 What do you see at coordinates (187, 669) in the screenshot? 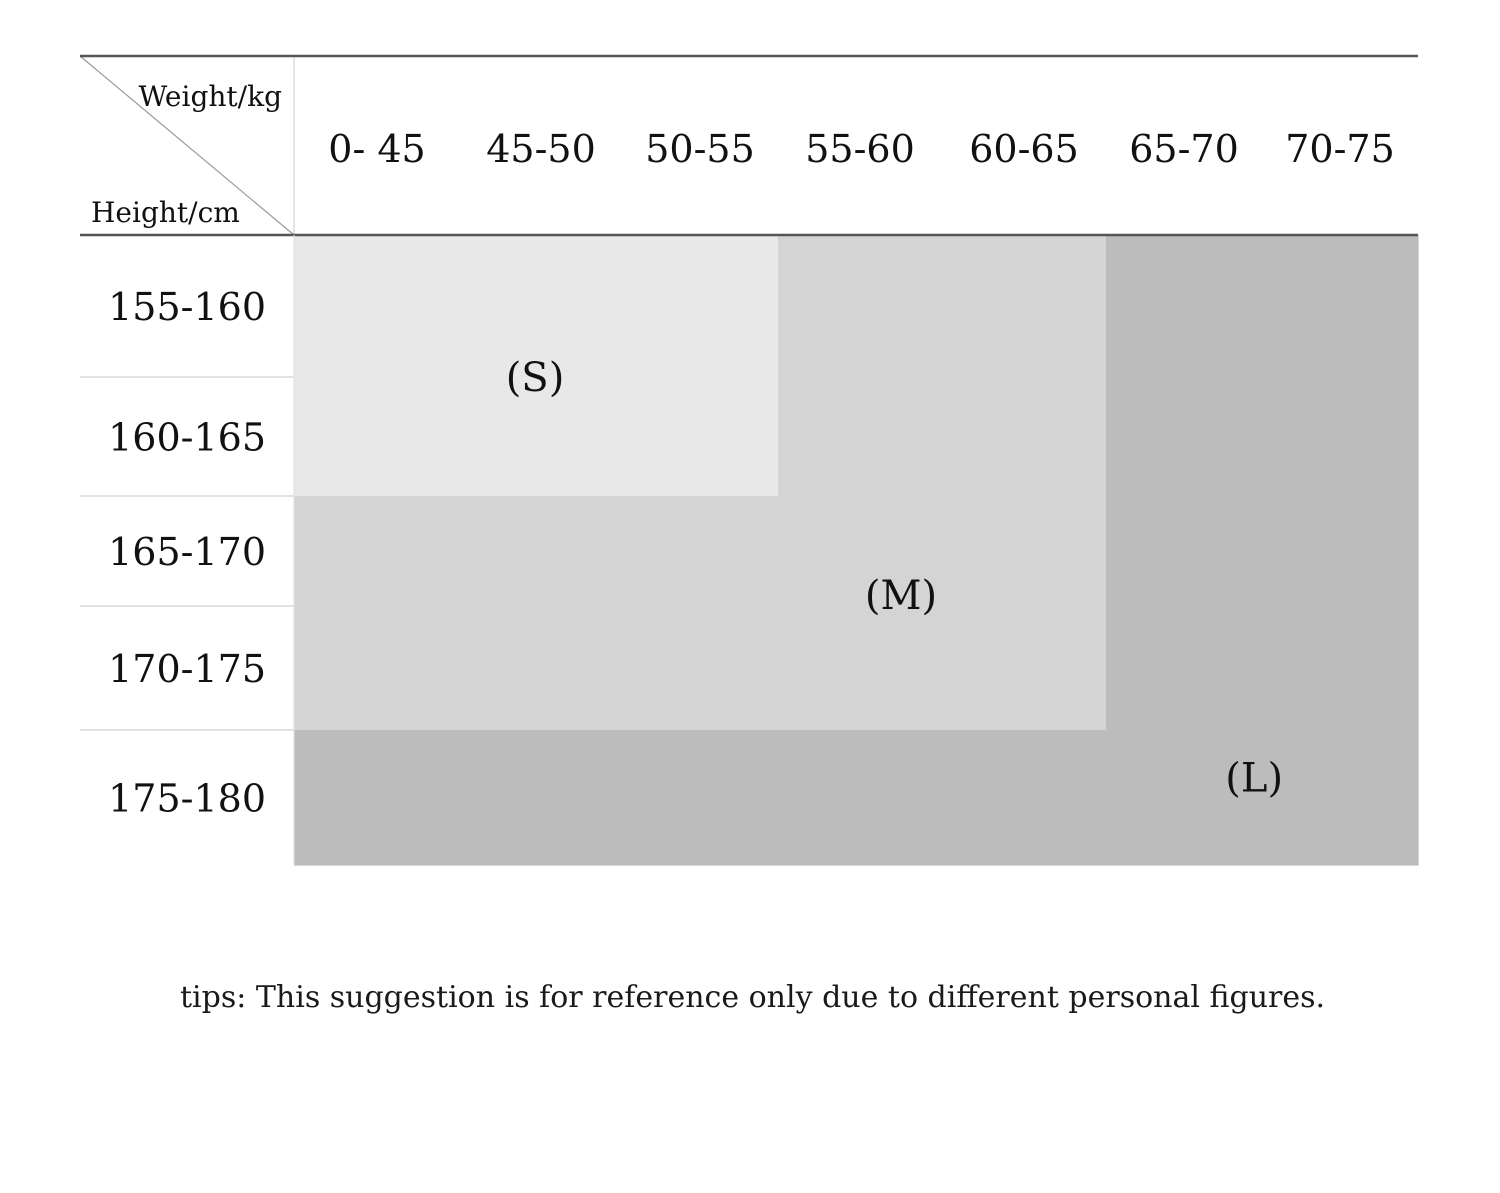
I see `height-range-label: 170-175` at bounding box center [187, 669].